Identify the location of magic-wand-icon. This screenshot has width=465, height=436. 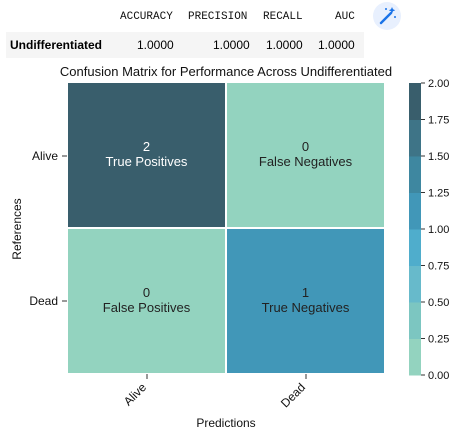
(387, 16).